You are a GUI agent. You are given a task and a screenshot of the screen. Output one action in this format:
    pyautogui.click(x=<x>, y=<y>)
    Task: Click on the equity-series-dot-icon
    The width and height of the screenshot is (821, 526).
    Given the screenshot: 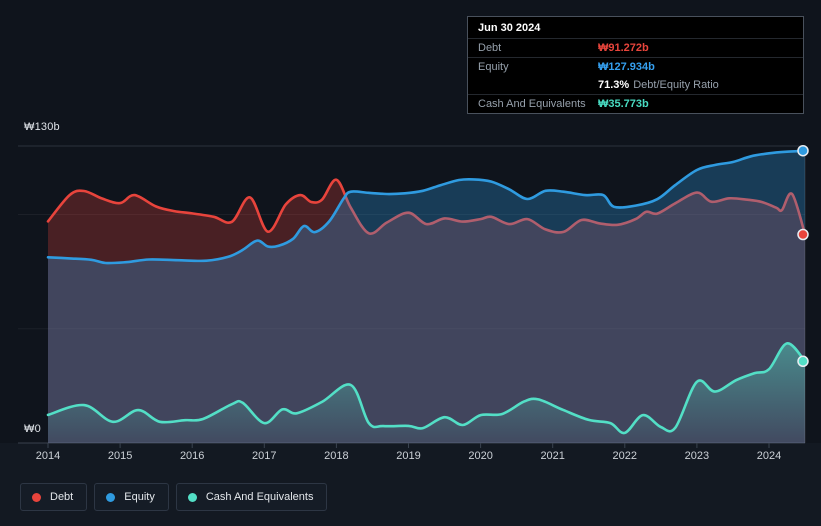 What is the action you would take?
    pyautogui.click(x=111, y=497)
    